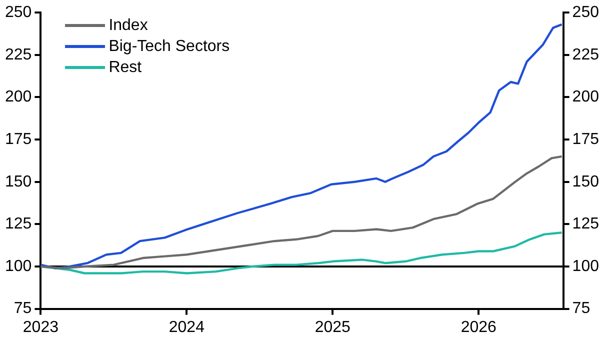 This screenshot has width=606, height=340. I want to click on y2-tick-label: 250, so click(586, 13).